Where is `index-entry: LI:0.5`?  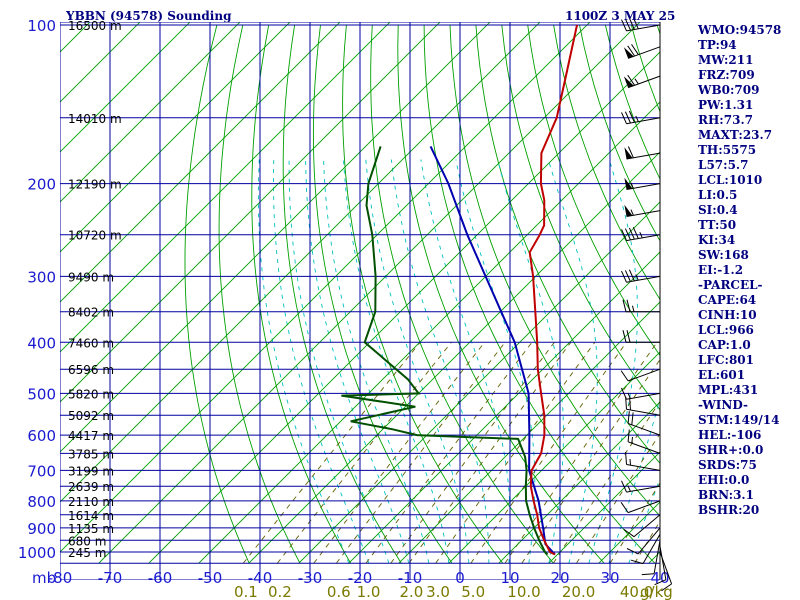
index-entry: LI:0.5 is located at coordinates (717, 195).